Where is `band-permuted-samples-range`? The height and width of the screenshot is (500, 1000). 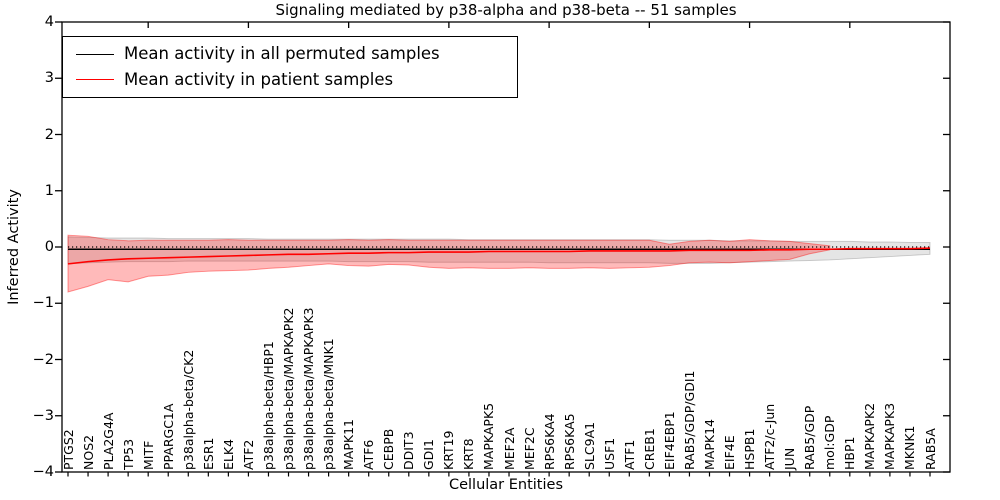 band-permuted-samples-range is located at coordinates (499, 250).